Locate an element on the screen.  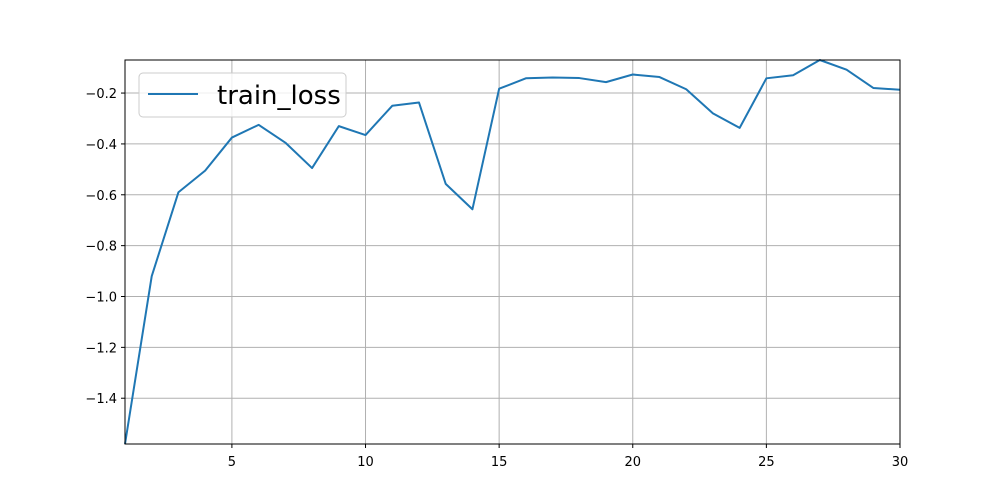
legend: train_loss is located at coordinates (242, 95).